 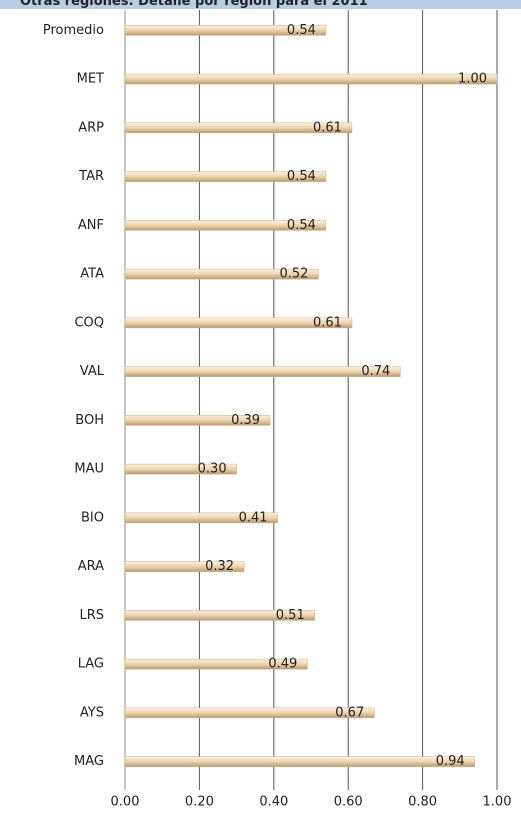 What do you see at coordinates (91, 127) in the screenshot?
I see `y-tick-label: ARP` at bounding box center [91, 127].